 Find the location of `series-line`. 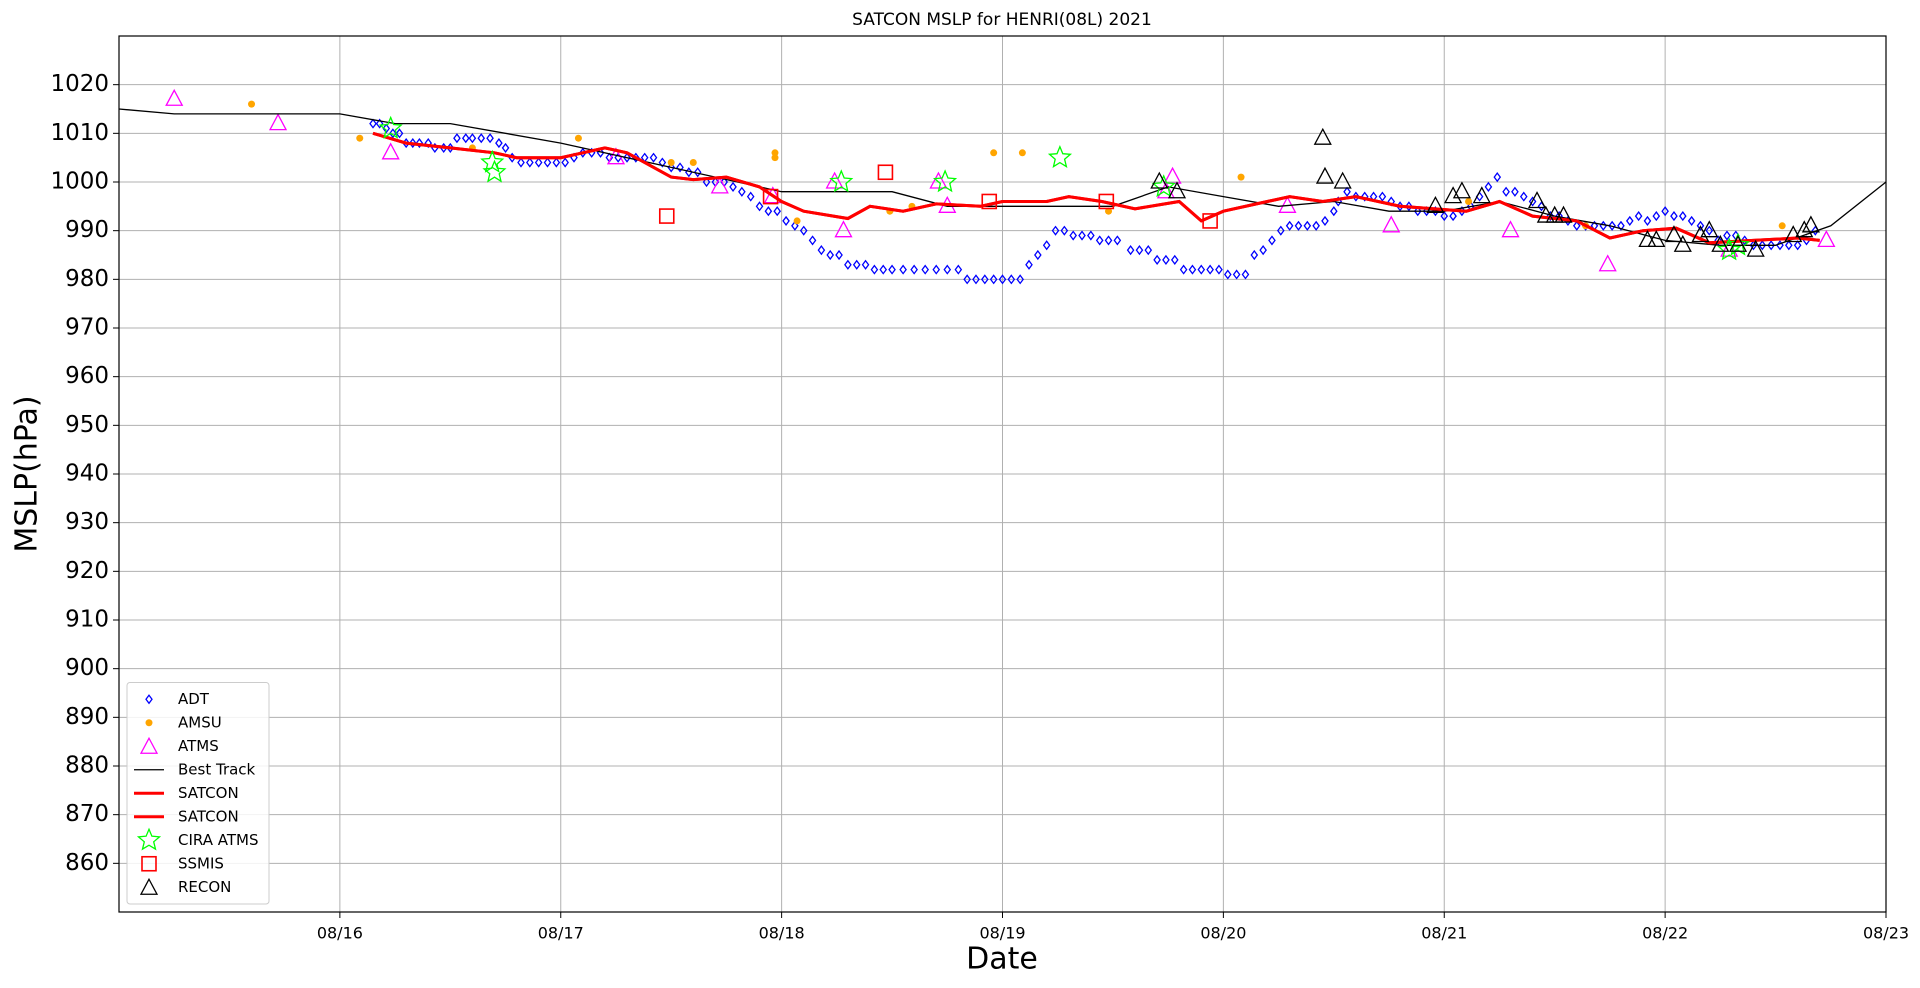

series-line is located at coordinates (1096, 188).